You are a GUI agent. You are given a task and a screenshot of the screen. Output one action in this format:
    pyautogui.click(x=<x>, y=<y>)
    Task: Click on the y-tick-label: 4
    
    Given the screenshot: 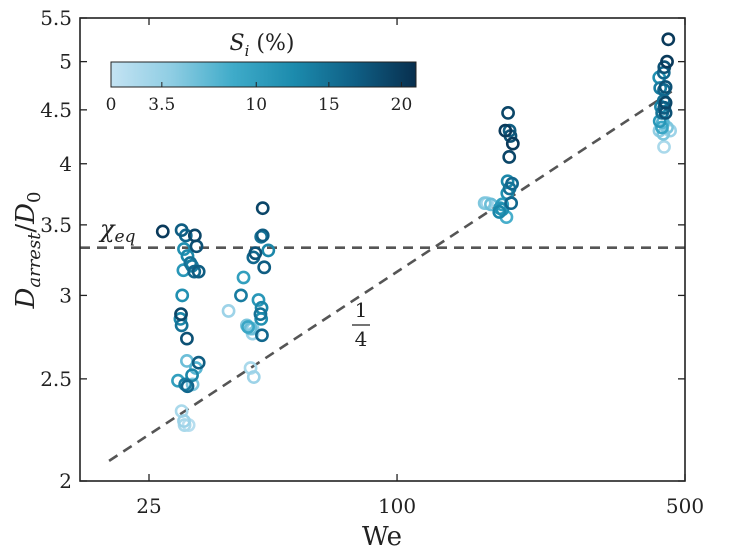 What is the action you would take?
    pyautogui.click(x=65, y=164)
    